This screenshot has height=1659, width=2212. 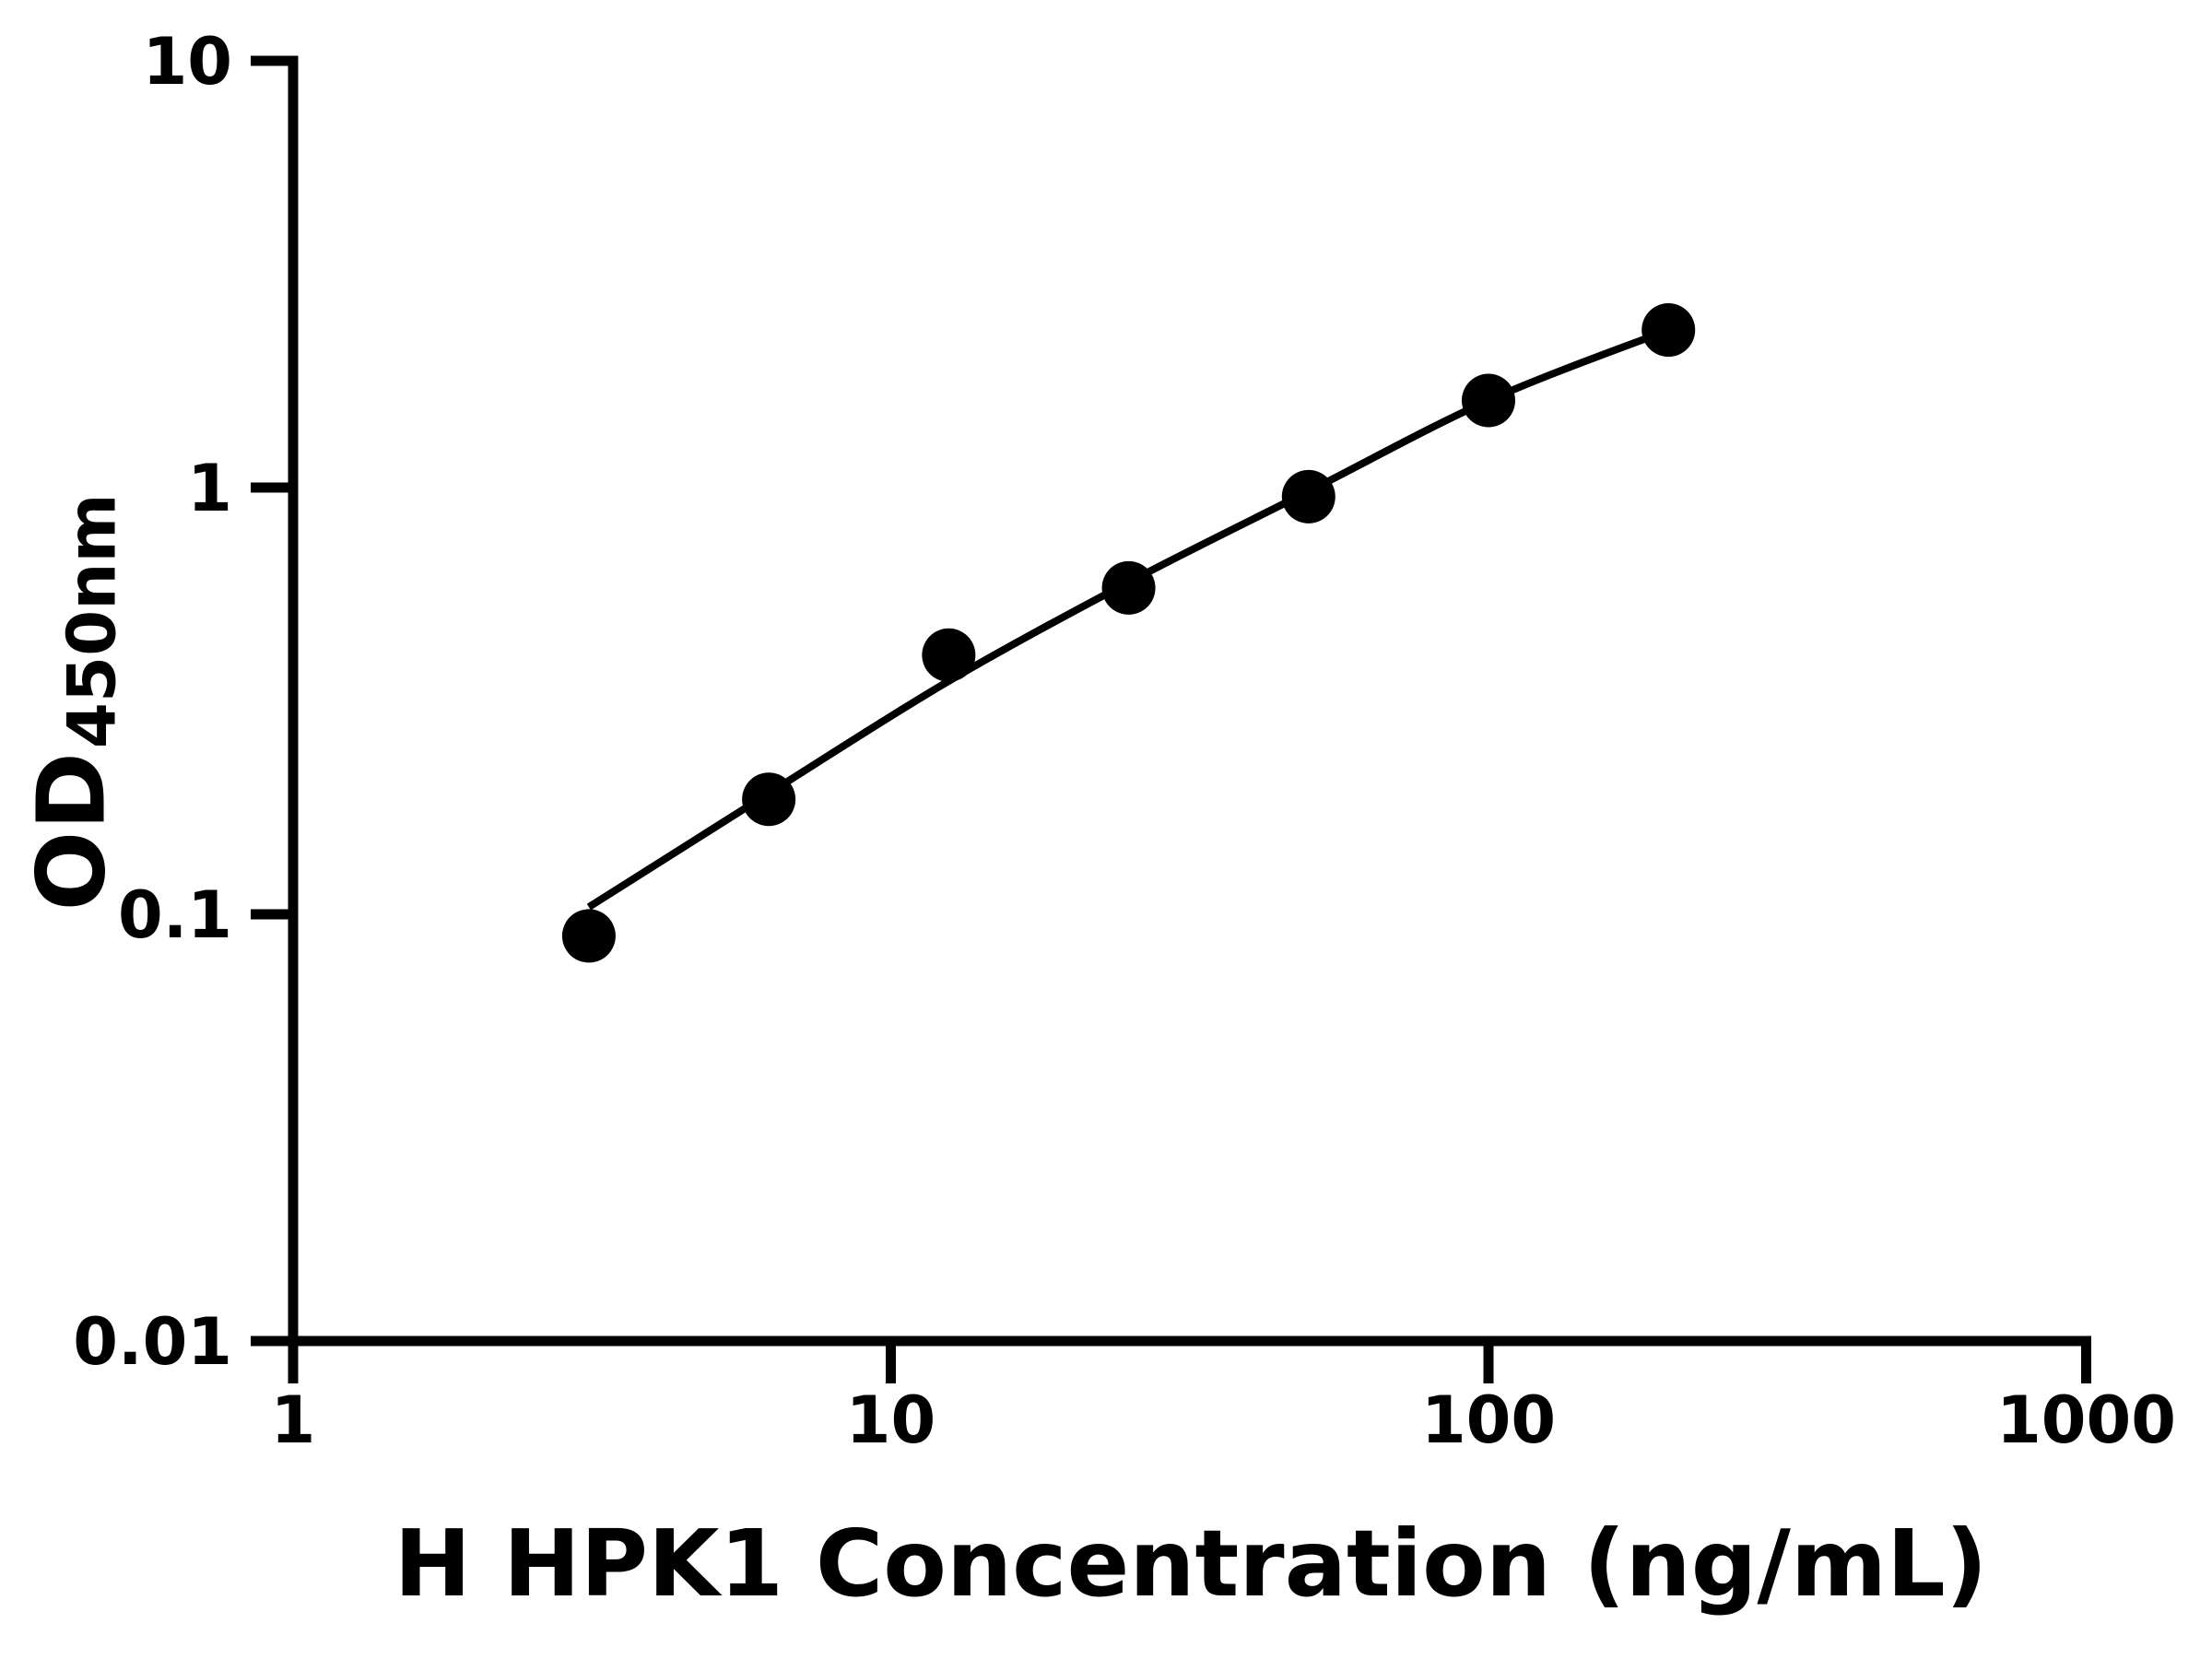 What do you see at coordinates (1191, 1564) in the screenshot?
I see `x-axis-title: H HPK1 Concentration (ng/mL)` at bounding box center [1191, 1564].